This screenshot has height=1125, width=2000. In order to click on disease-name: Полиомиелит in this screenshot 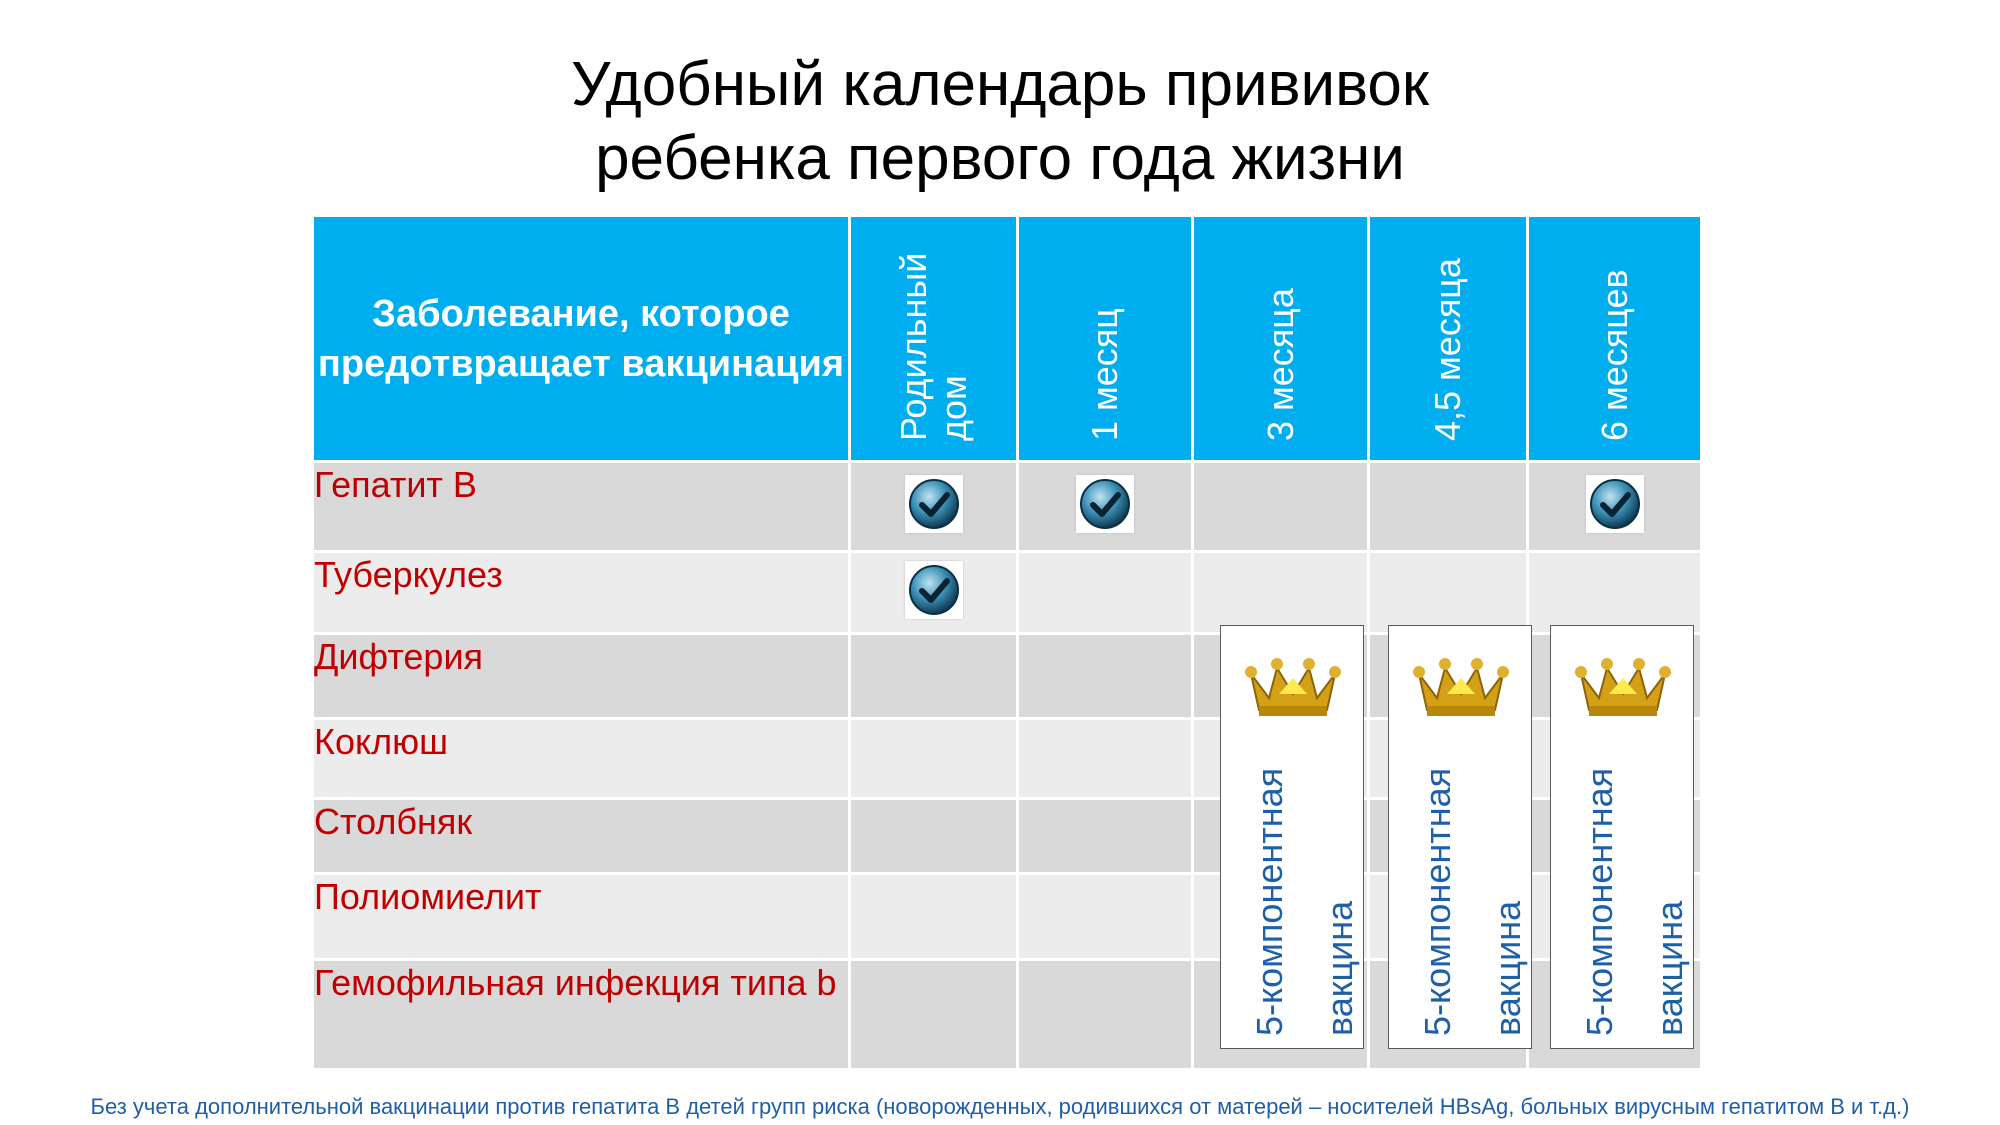, I will do `click(581, 916)`.